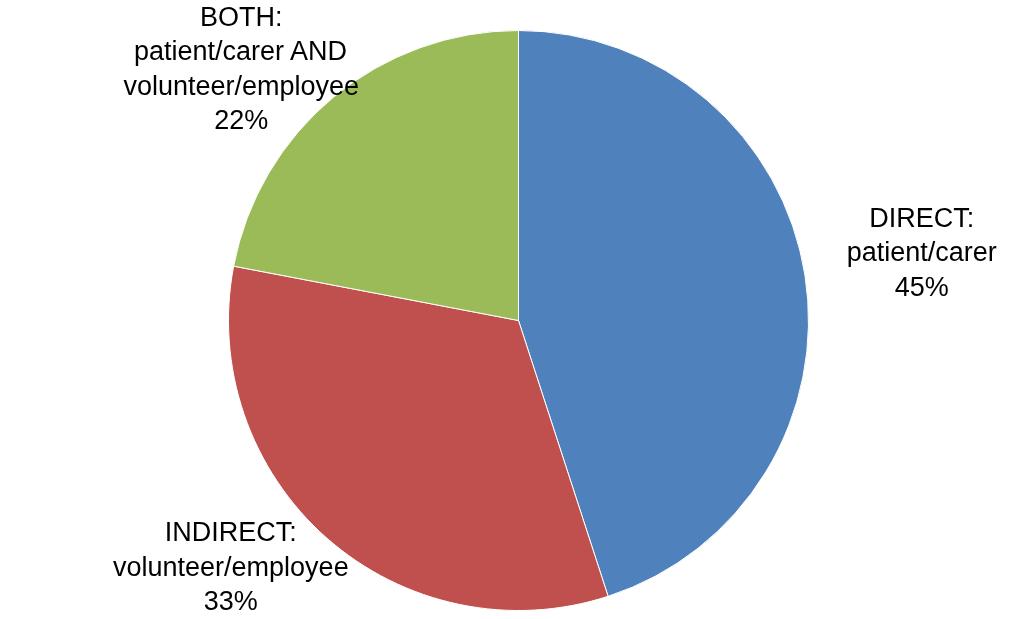 Image resolution: width=1022 pixels, height=619 pixels. Describe the element at coordinates (231, 549) in the screenshot. I see `slice-label: INDIRECT: volunteer/employee` at that location.